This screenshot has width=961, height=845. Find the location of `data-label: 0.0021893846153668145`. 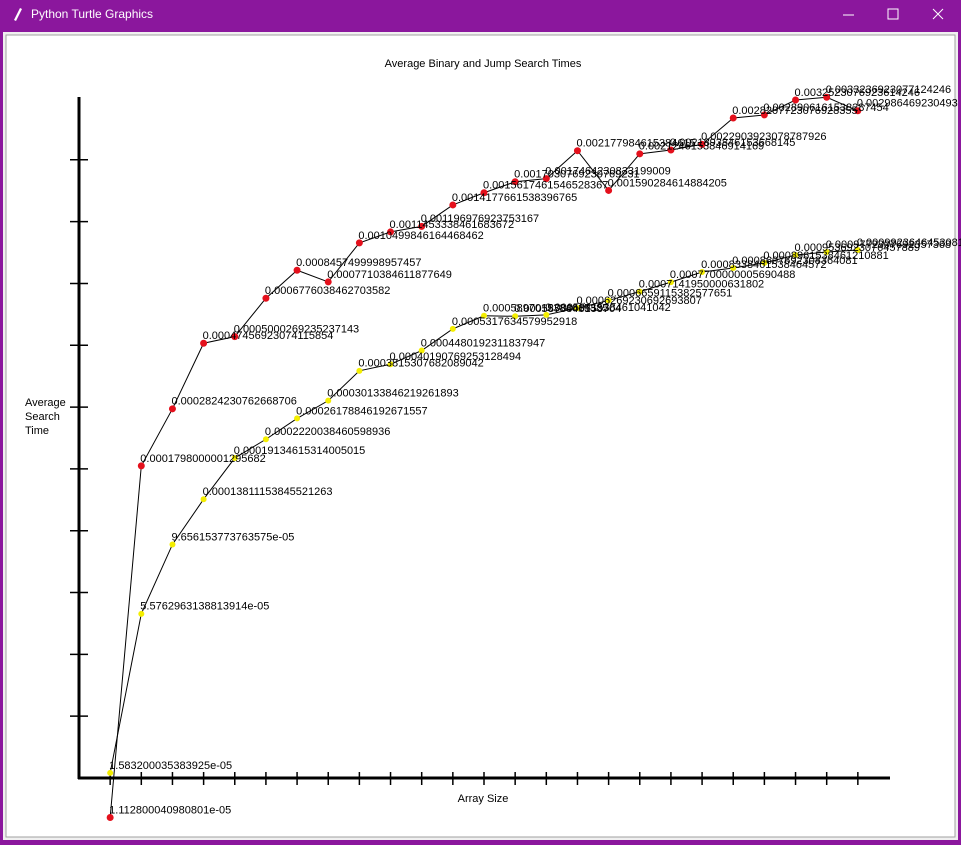

data-label: 0.0021893846153668145 is located at coordinates (732, 143).